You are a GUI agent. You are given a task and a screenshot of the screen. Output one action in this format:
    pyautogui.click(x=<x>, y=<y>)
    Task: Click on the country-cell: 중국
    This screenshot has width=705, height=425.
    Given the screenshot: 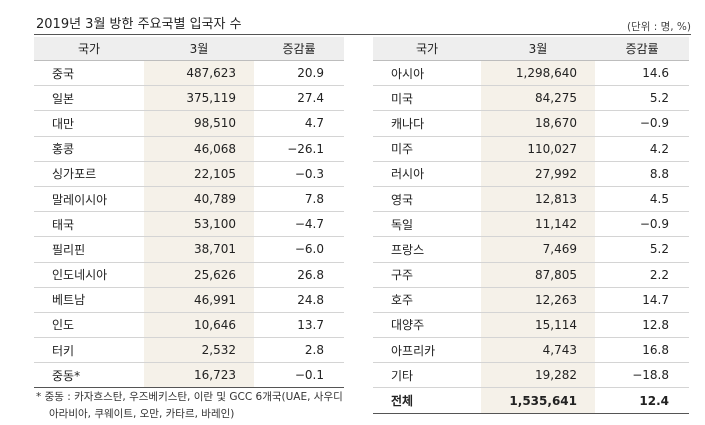 What is the action you would take?
    pyautogui.click(x=89, y=73)
    